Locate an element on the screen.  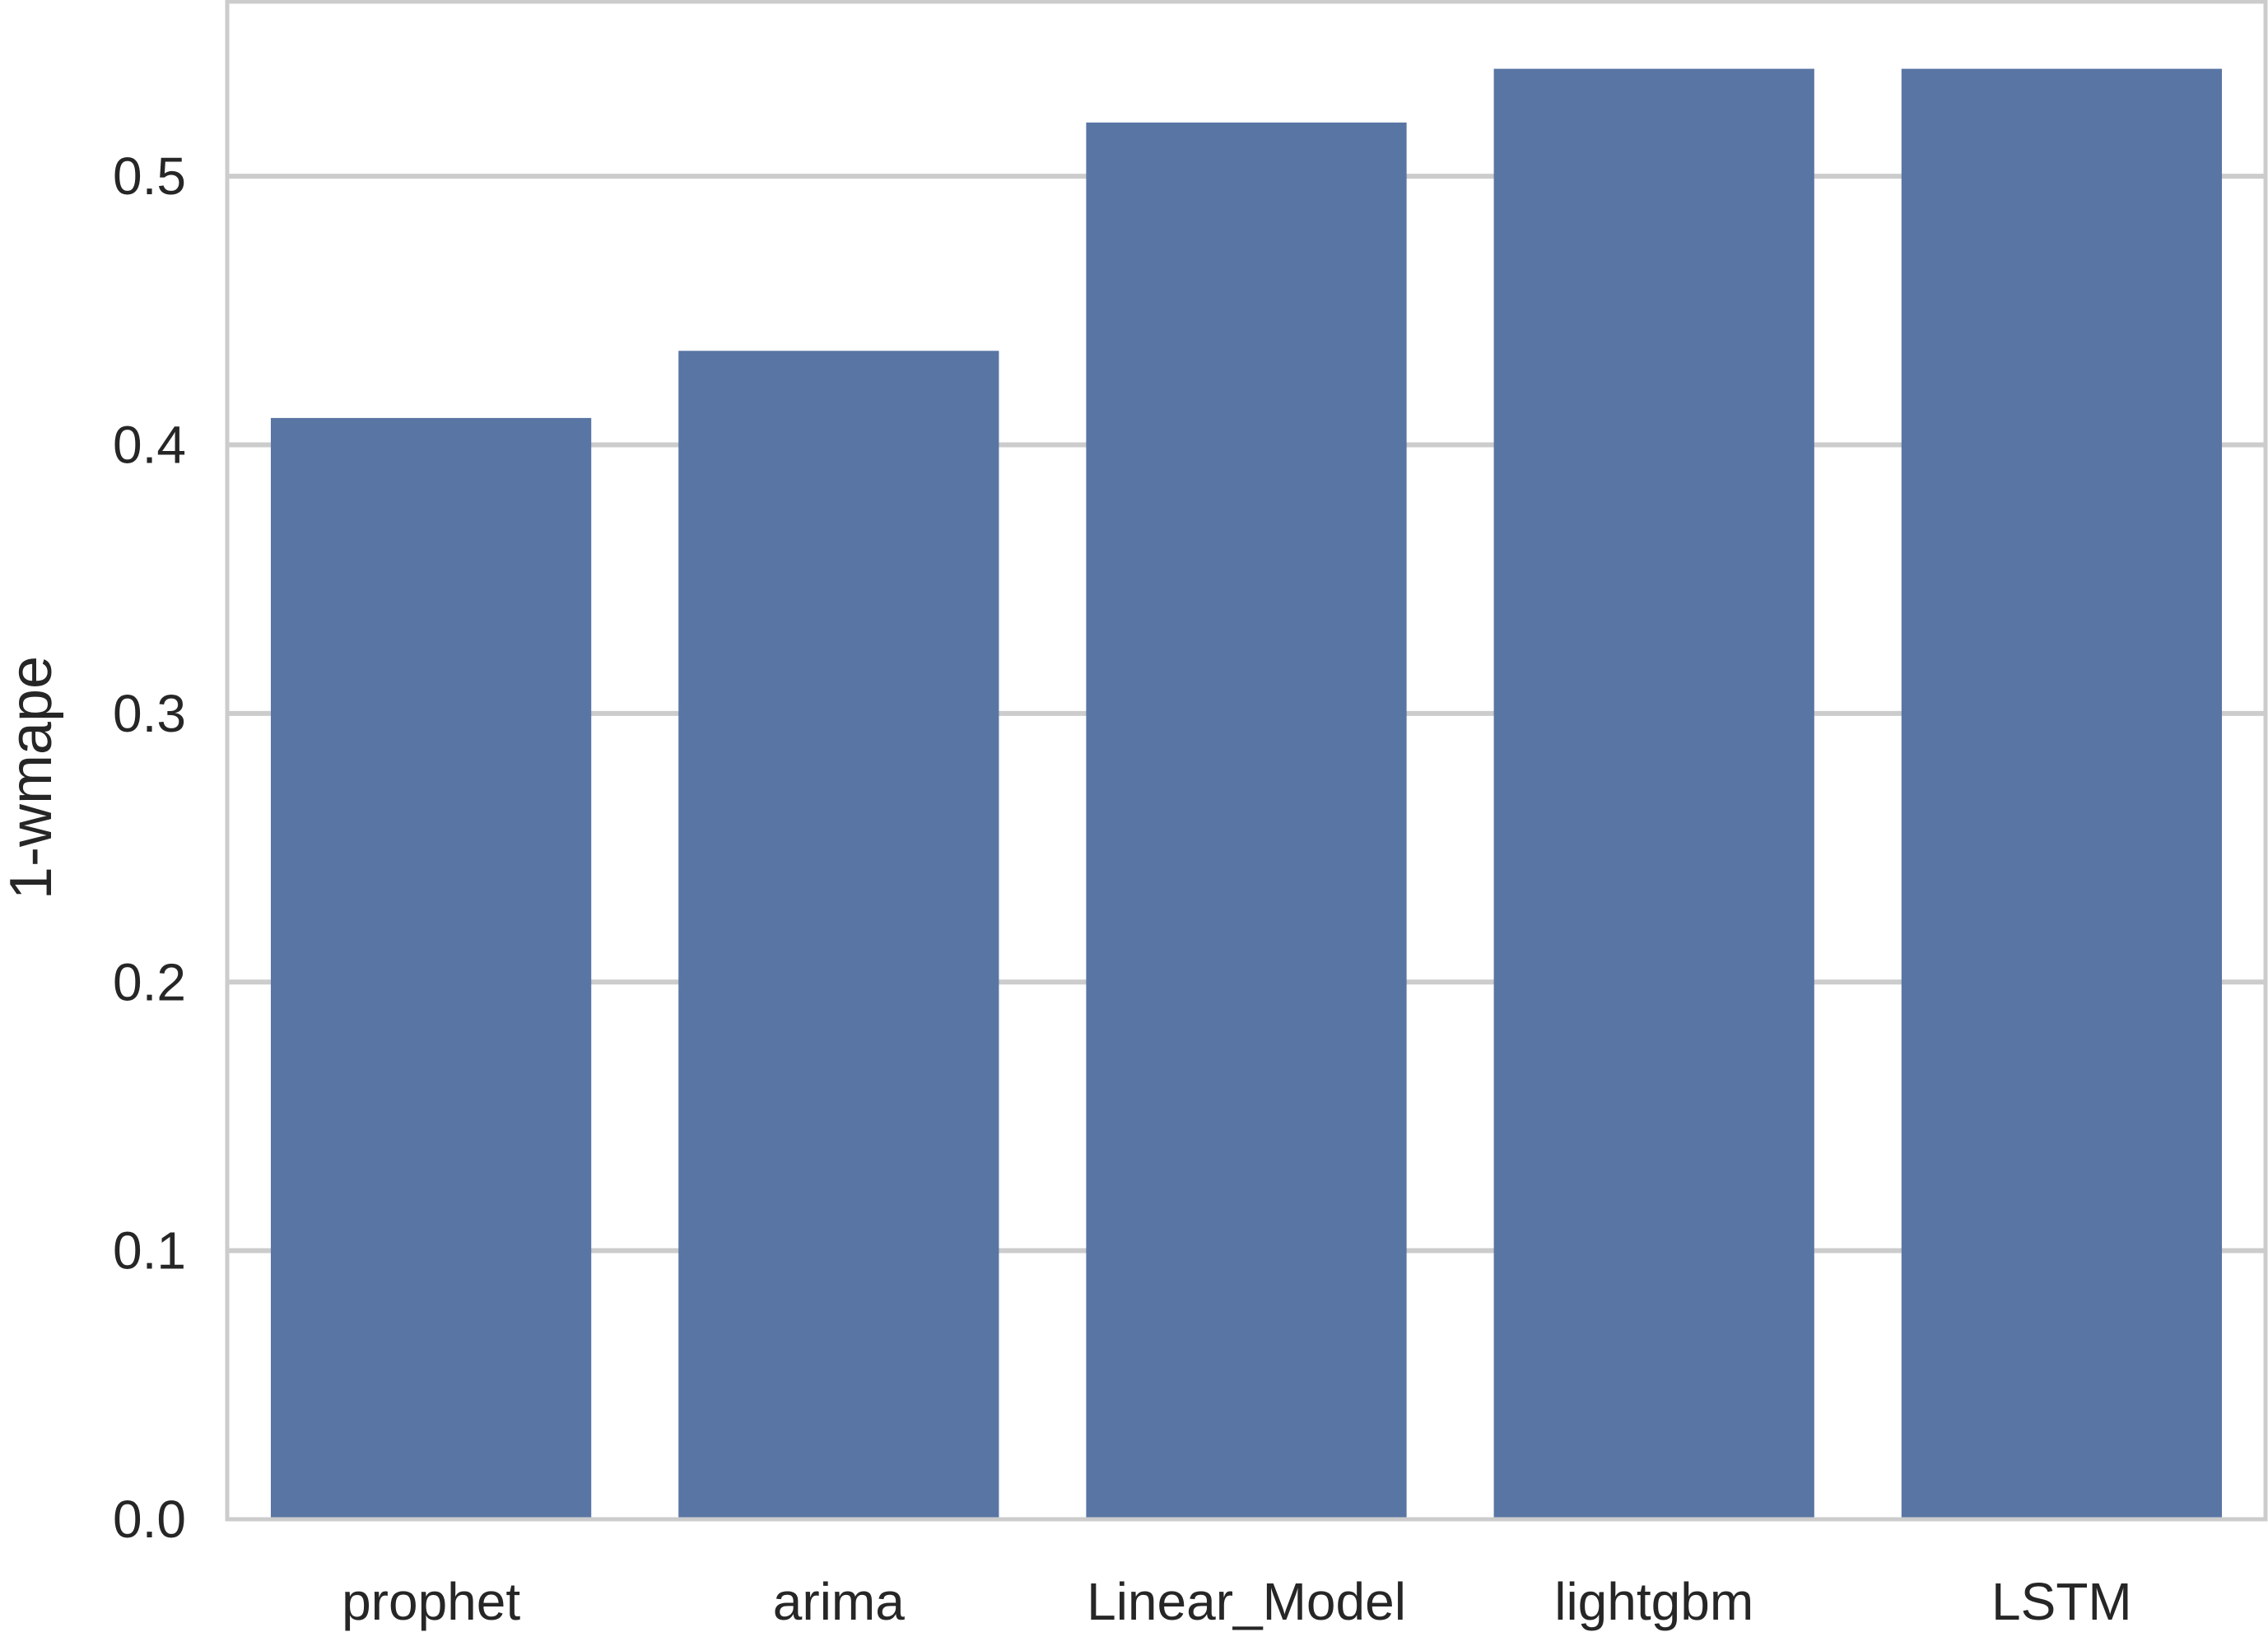
x-tick-labels: prophet arima Linear_Model lightgbm LSTM is located at coordinates (1237, 1602).